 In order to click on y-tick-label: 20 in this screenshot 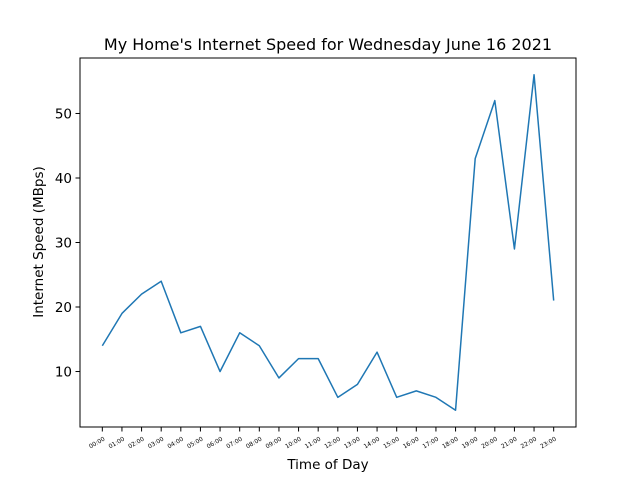, I will do `click(63, 308)`.